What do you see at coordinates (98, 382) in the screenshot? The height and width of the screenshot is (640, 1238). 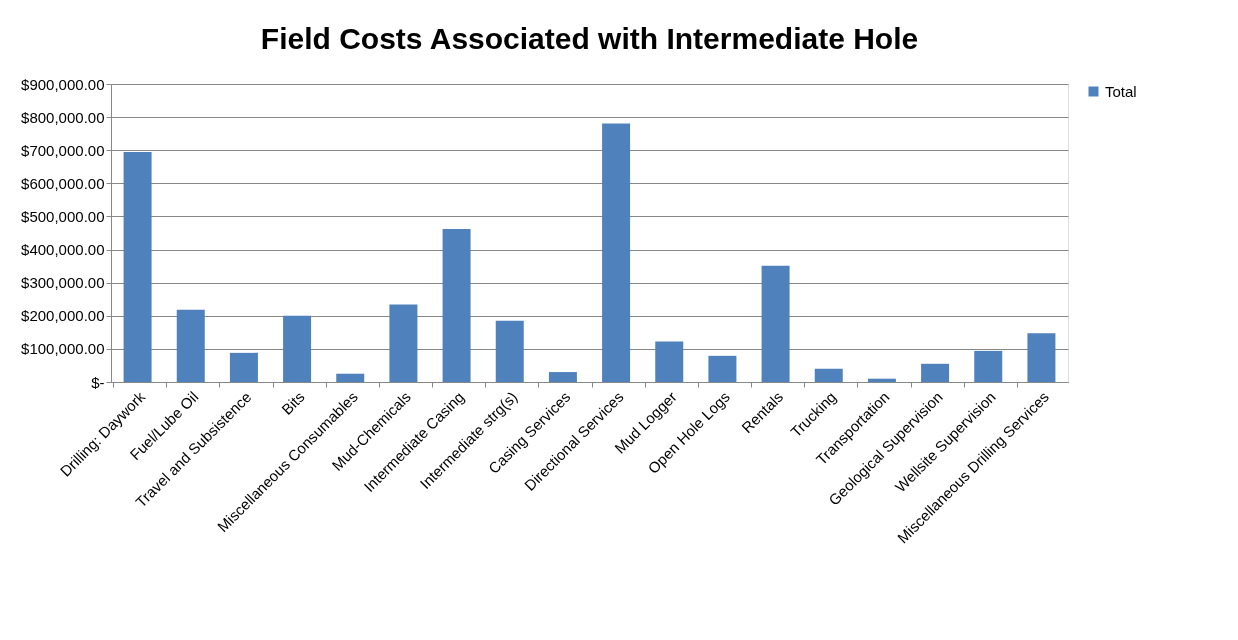 I see `y-tick-label: $-` at bounding box center [98, 382].